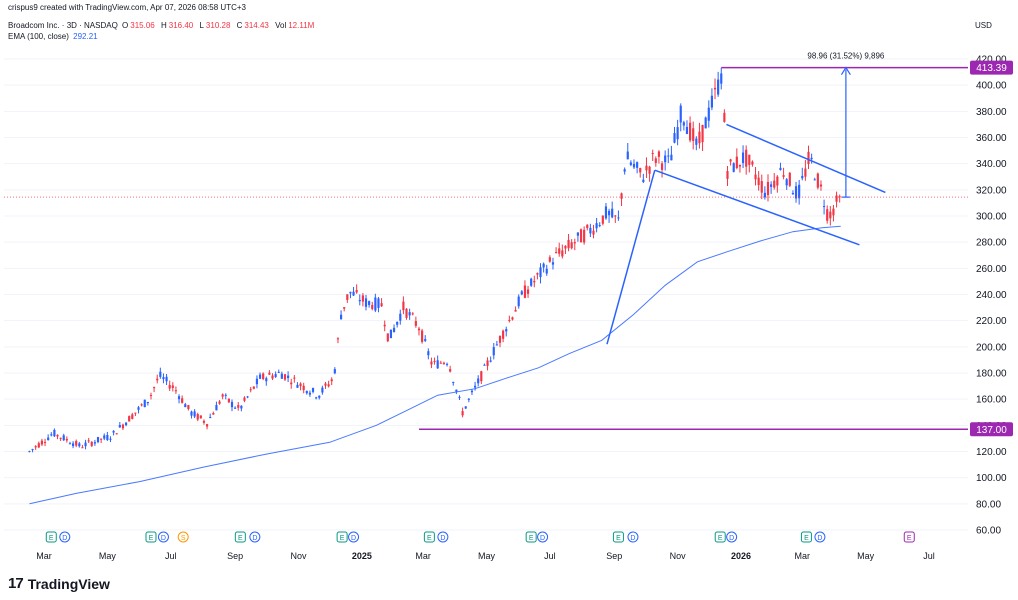 The height and width of the screenshot is (600, 1018). What do you see at coordinates (866, 556) in the screenshot?
I see `x-tick-label-13: May` at bounding box center [866, 556].